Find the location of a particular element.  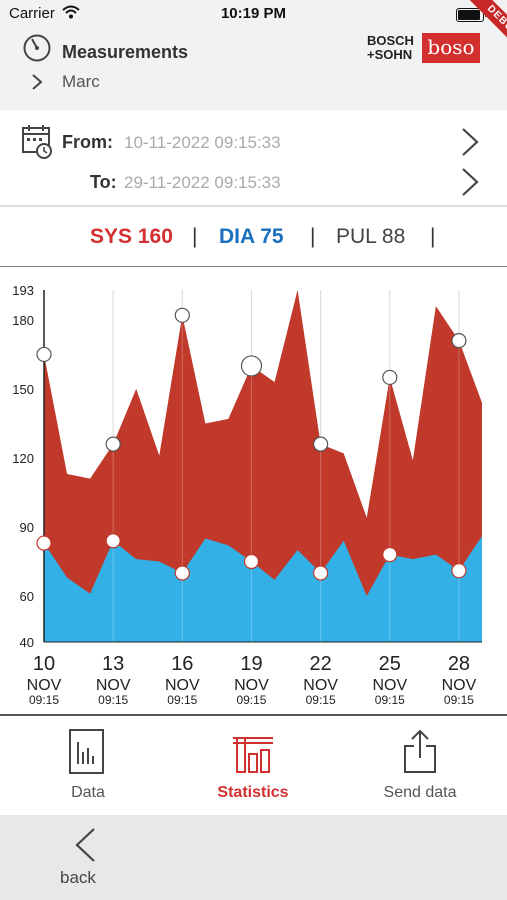

bottom-bar is located at coordinates (253, 857).